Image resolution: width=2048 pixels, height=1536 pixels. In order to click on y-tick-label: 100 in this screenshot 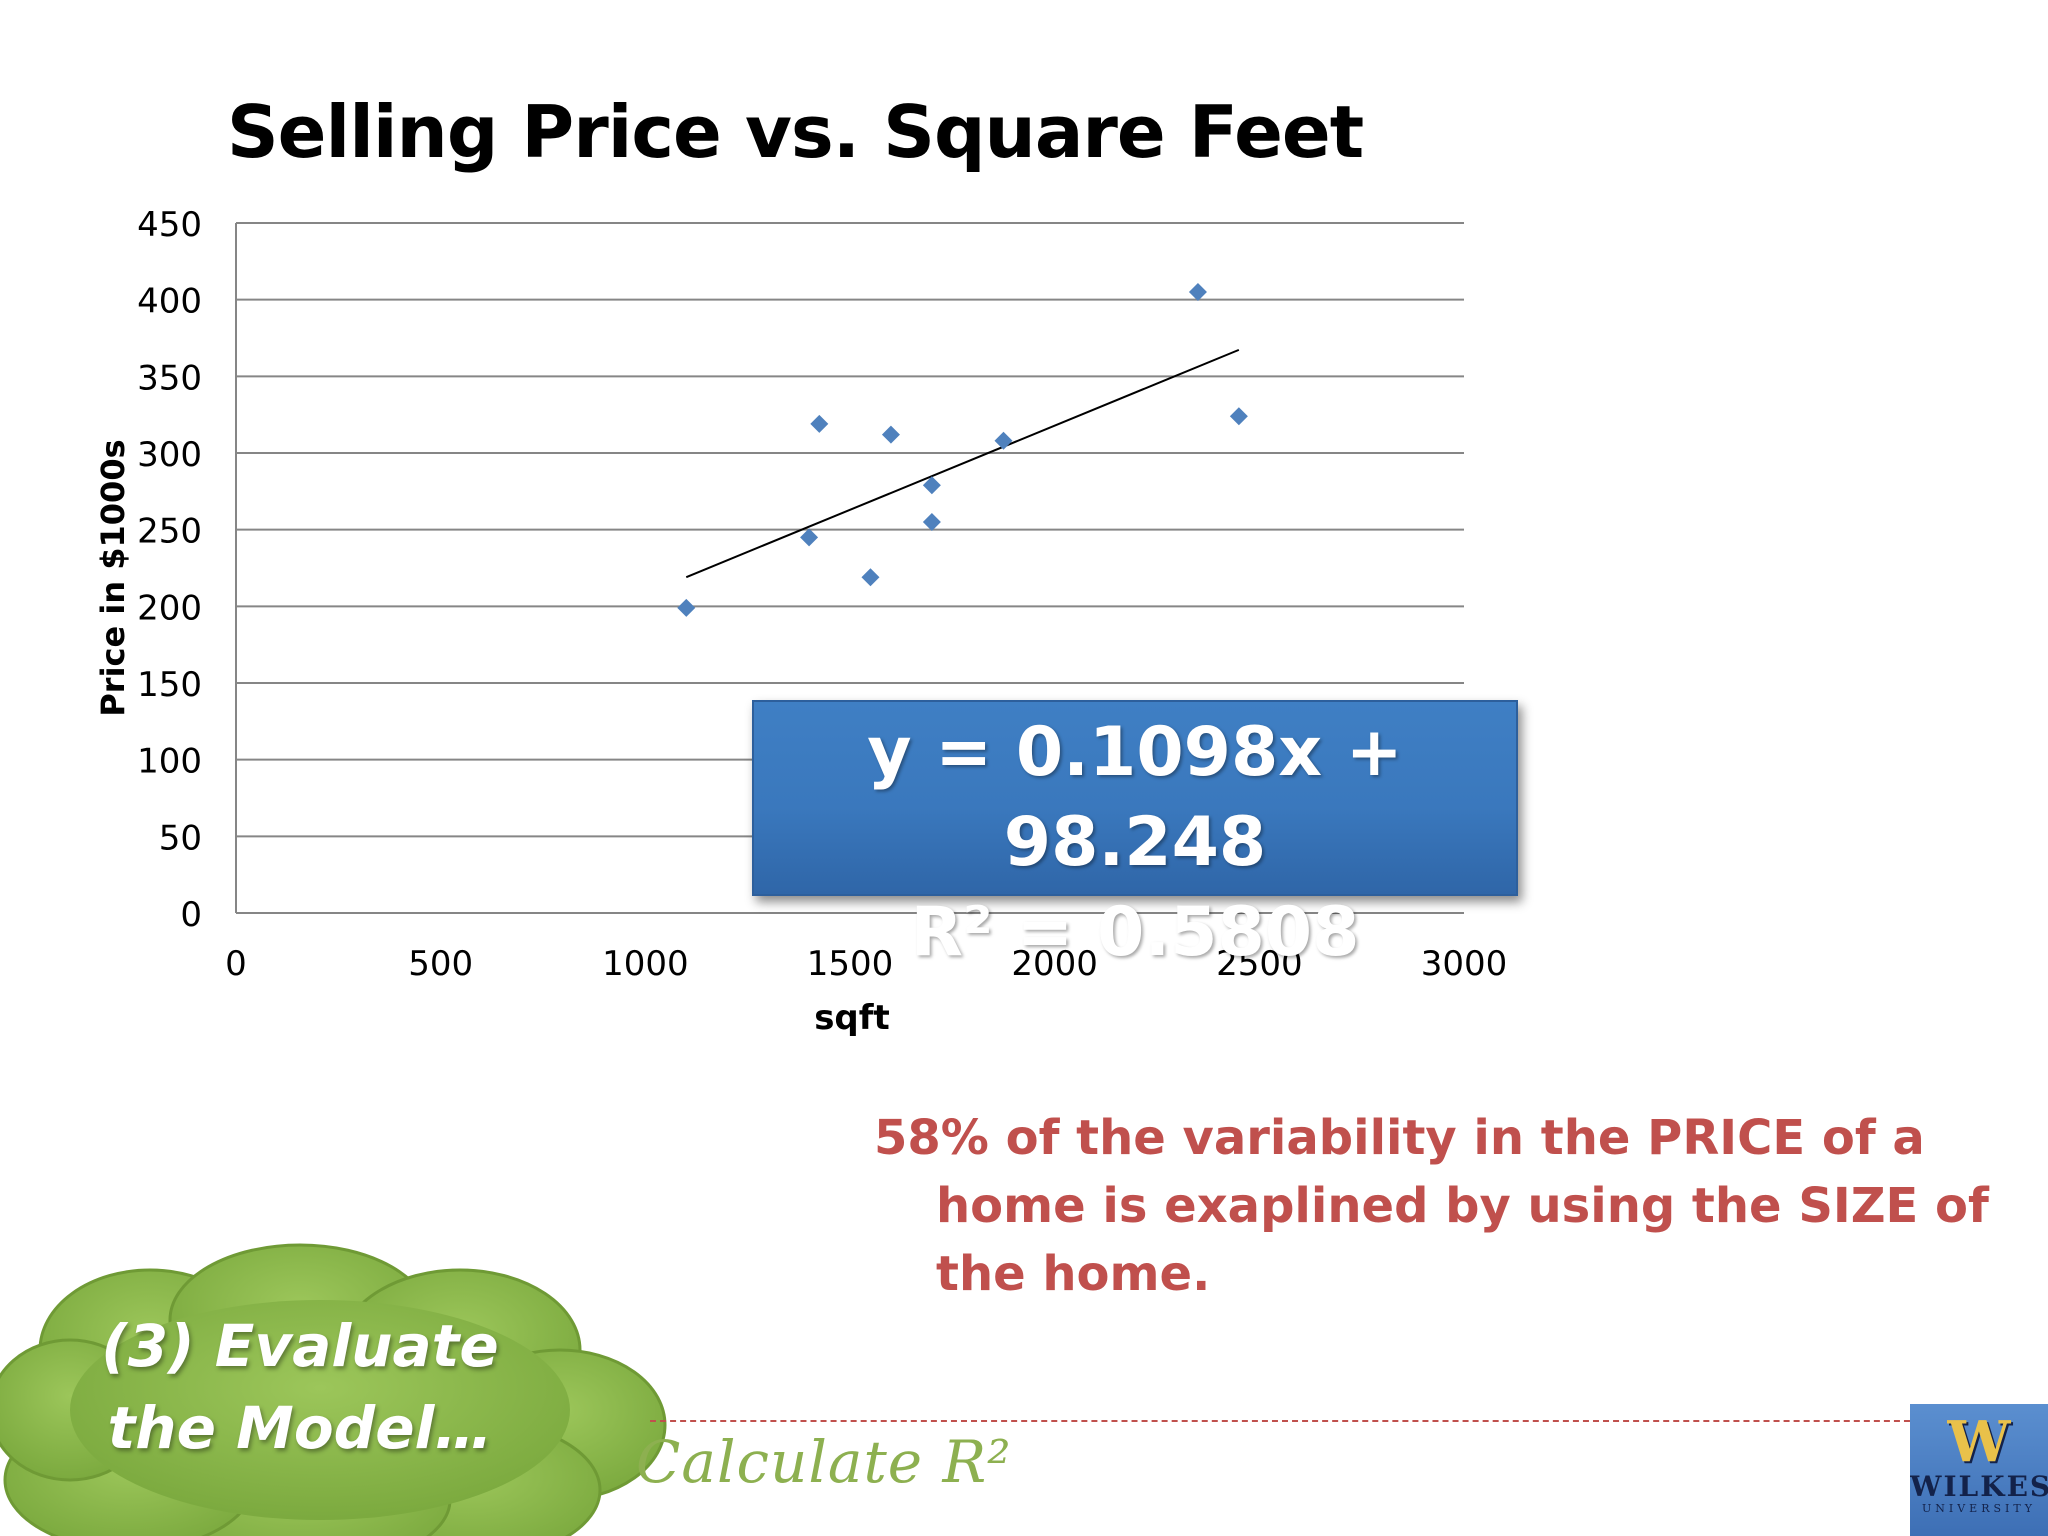, I will do `click(169, 762)`.